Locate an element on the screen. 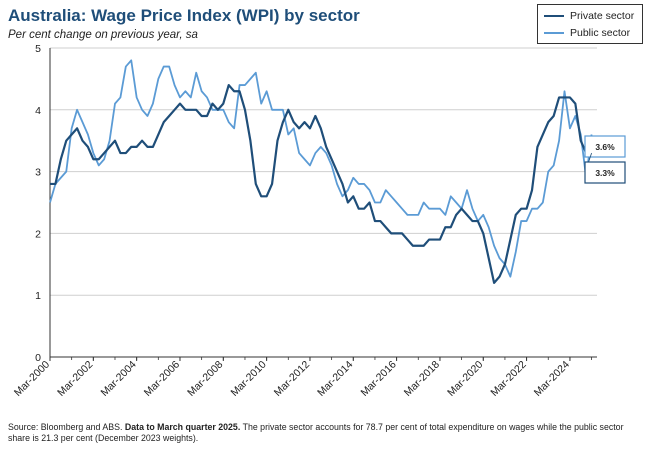 This screenshot has height=455, width=650. legend-label-public: Public sector is located at coordinates (600, 33).